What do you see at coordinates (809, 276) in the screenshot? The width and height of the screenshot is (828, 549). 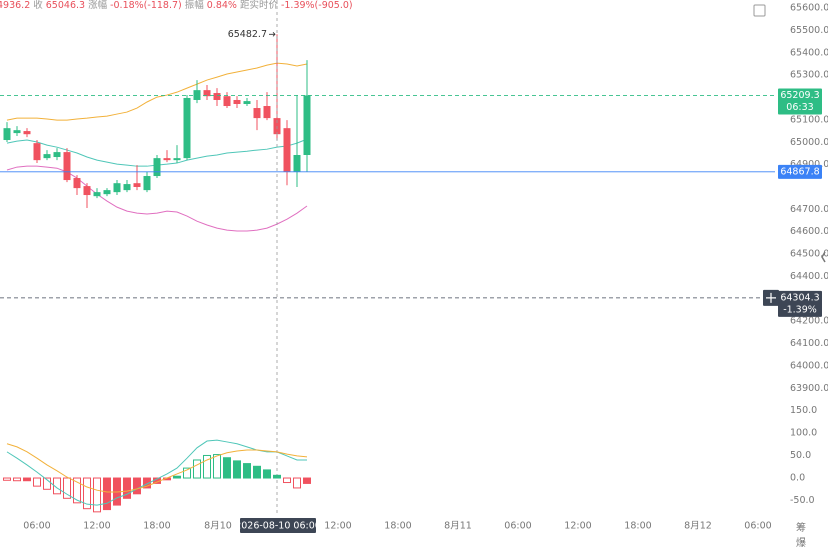 I see `y-tick-label: 64400.0` at bounding box center [809, 276].